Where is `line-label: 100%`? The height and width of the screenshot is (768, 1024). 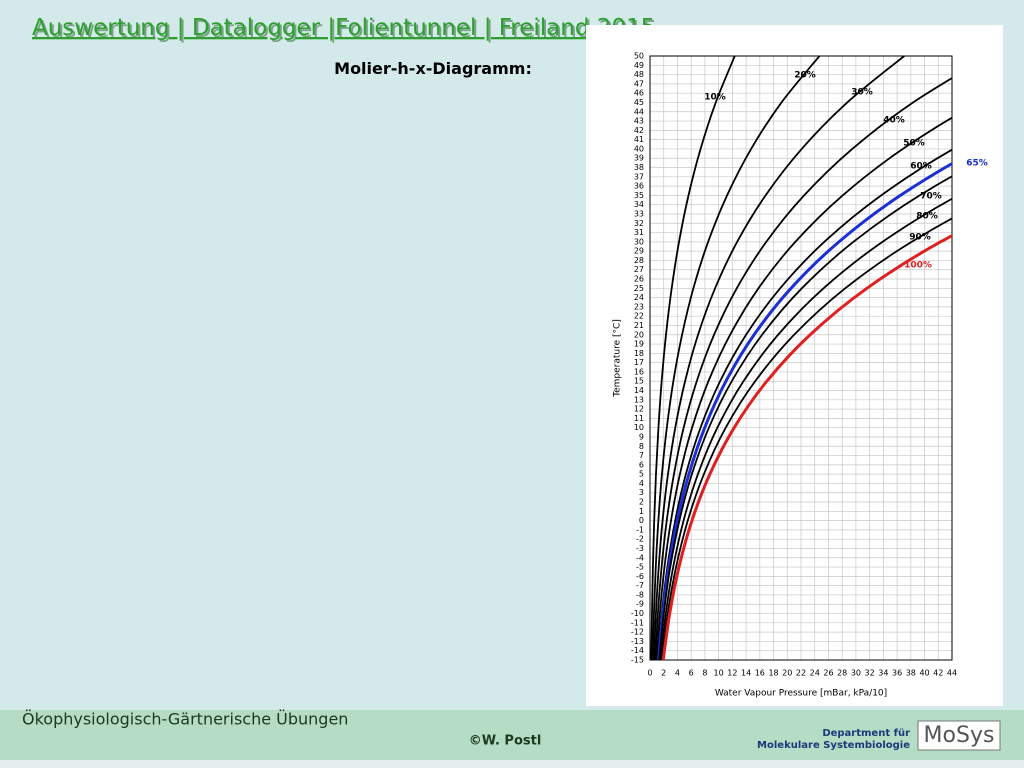
line-label: 100% is located at coordinates (918, 266).